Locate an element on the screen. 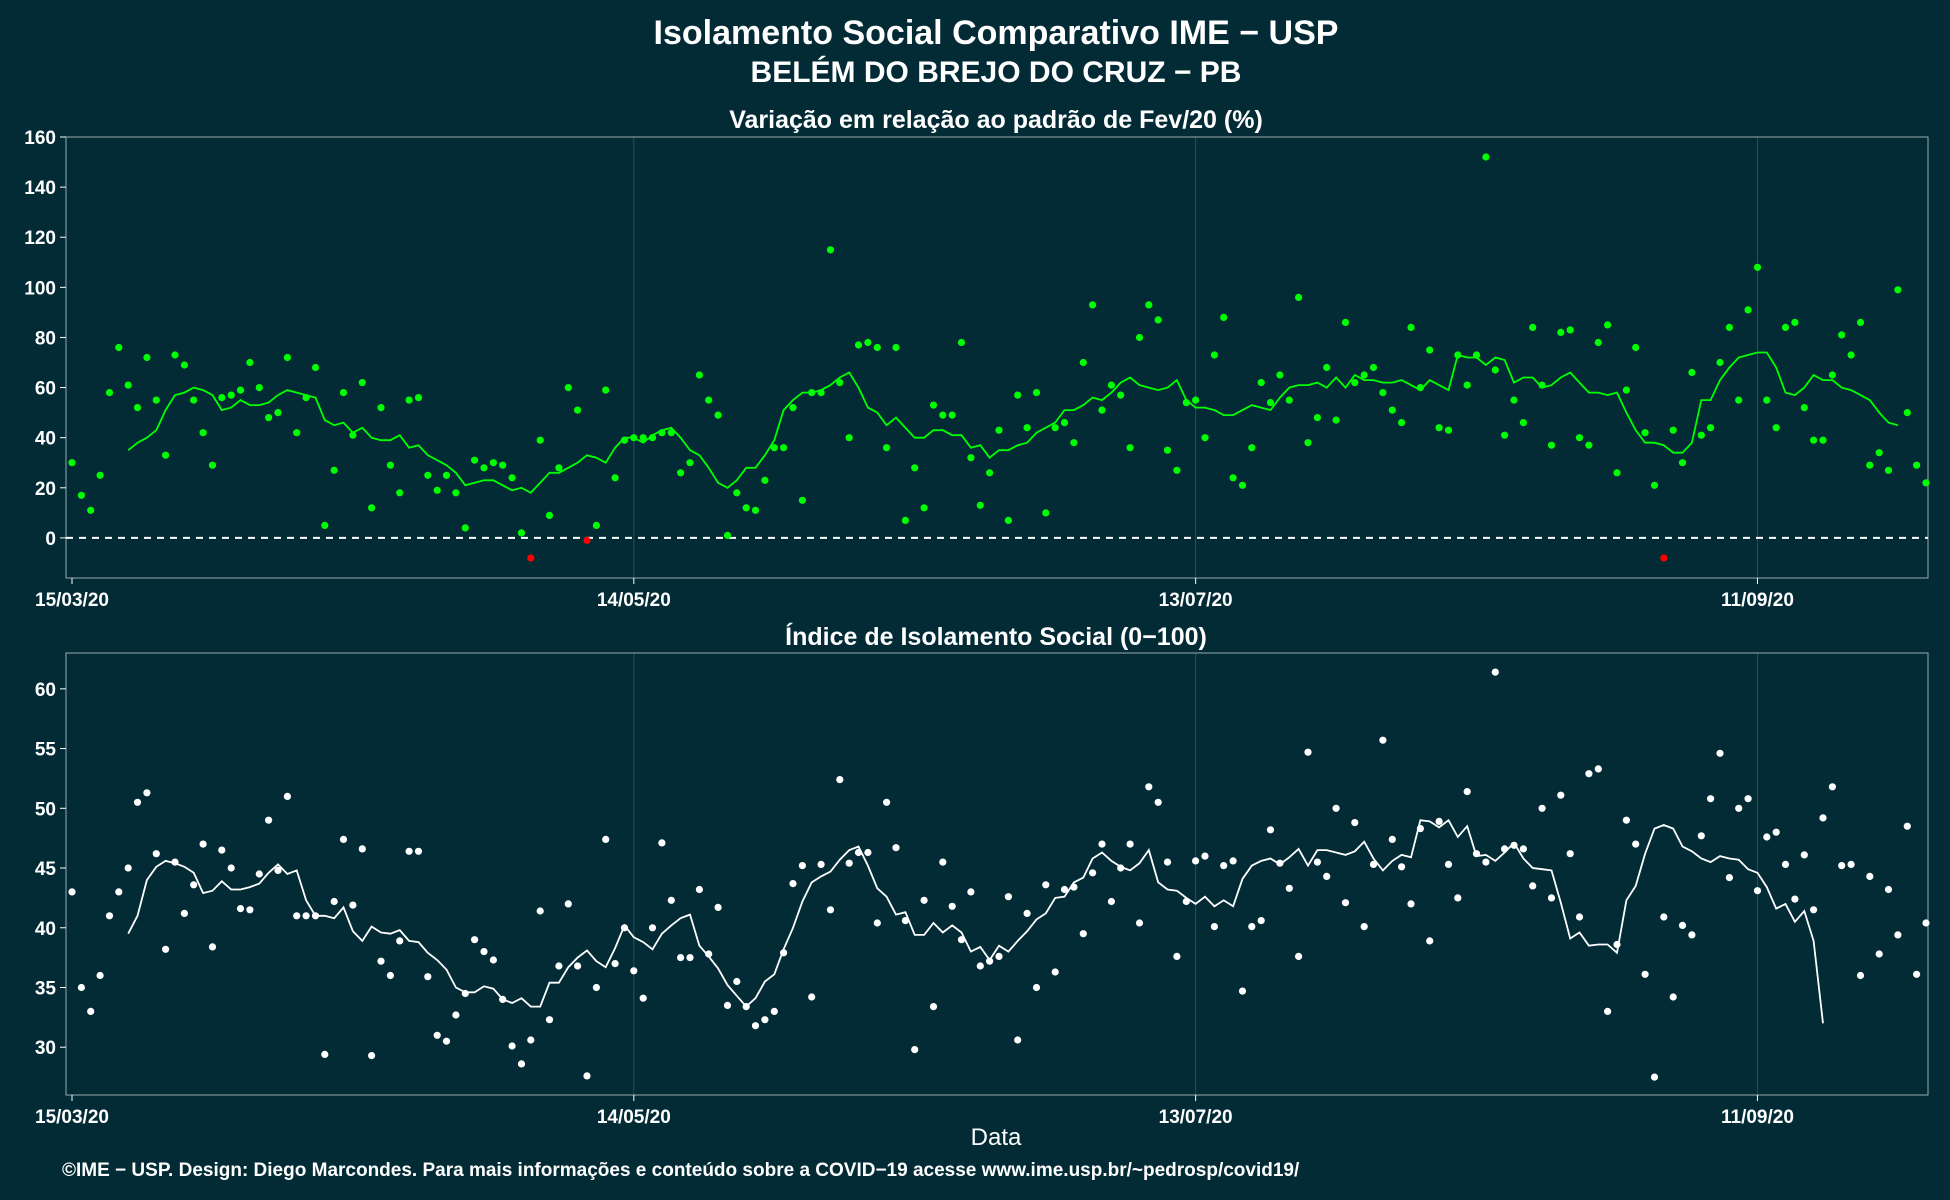 The image size is (1950, 1200). y-tick-label: 20 is located at coordinates (45, 489).